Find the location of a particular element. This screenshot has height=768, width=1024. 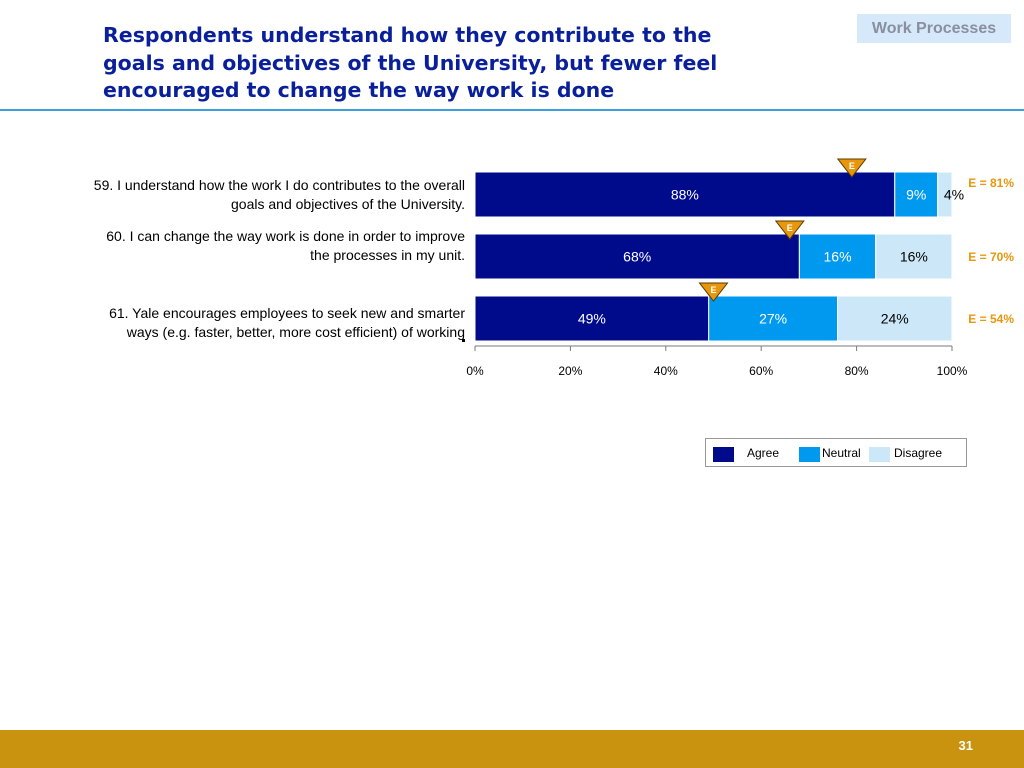

legend: Agree Neutral Disagree is located at coordinates (836, 452).